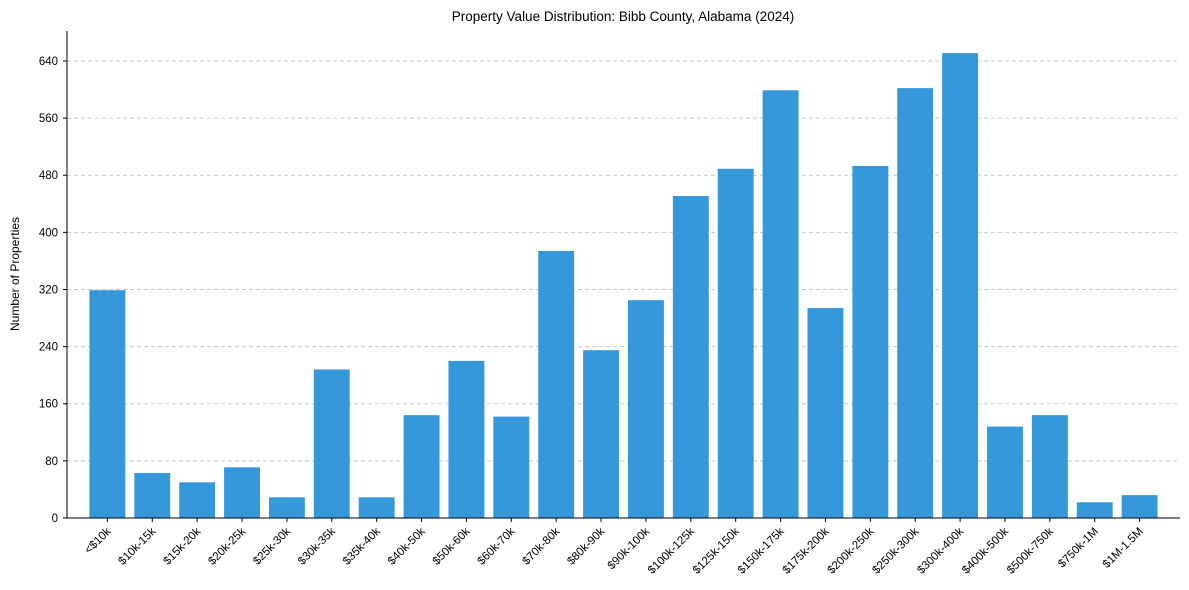 This screenshot has height=590, width=1189. Describe the element at coordinates (940, 550) in the screenshot. I see `x-tick-label: $300k-400k` at that location.